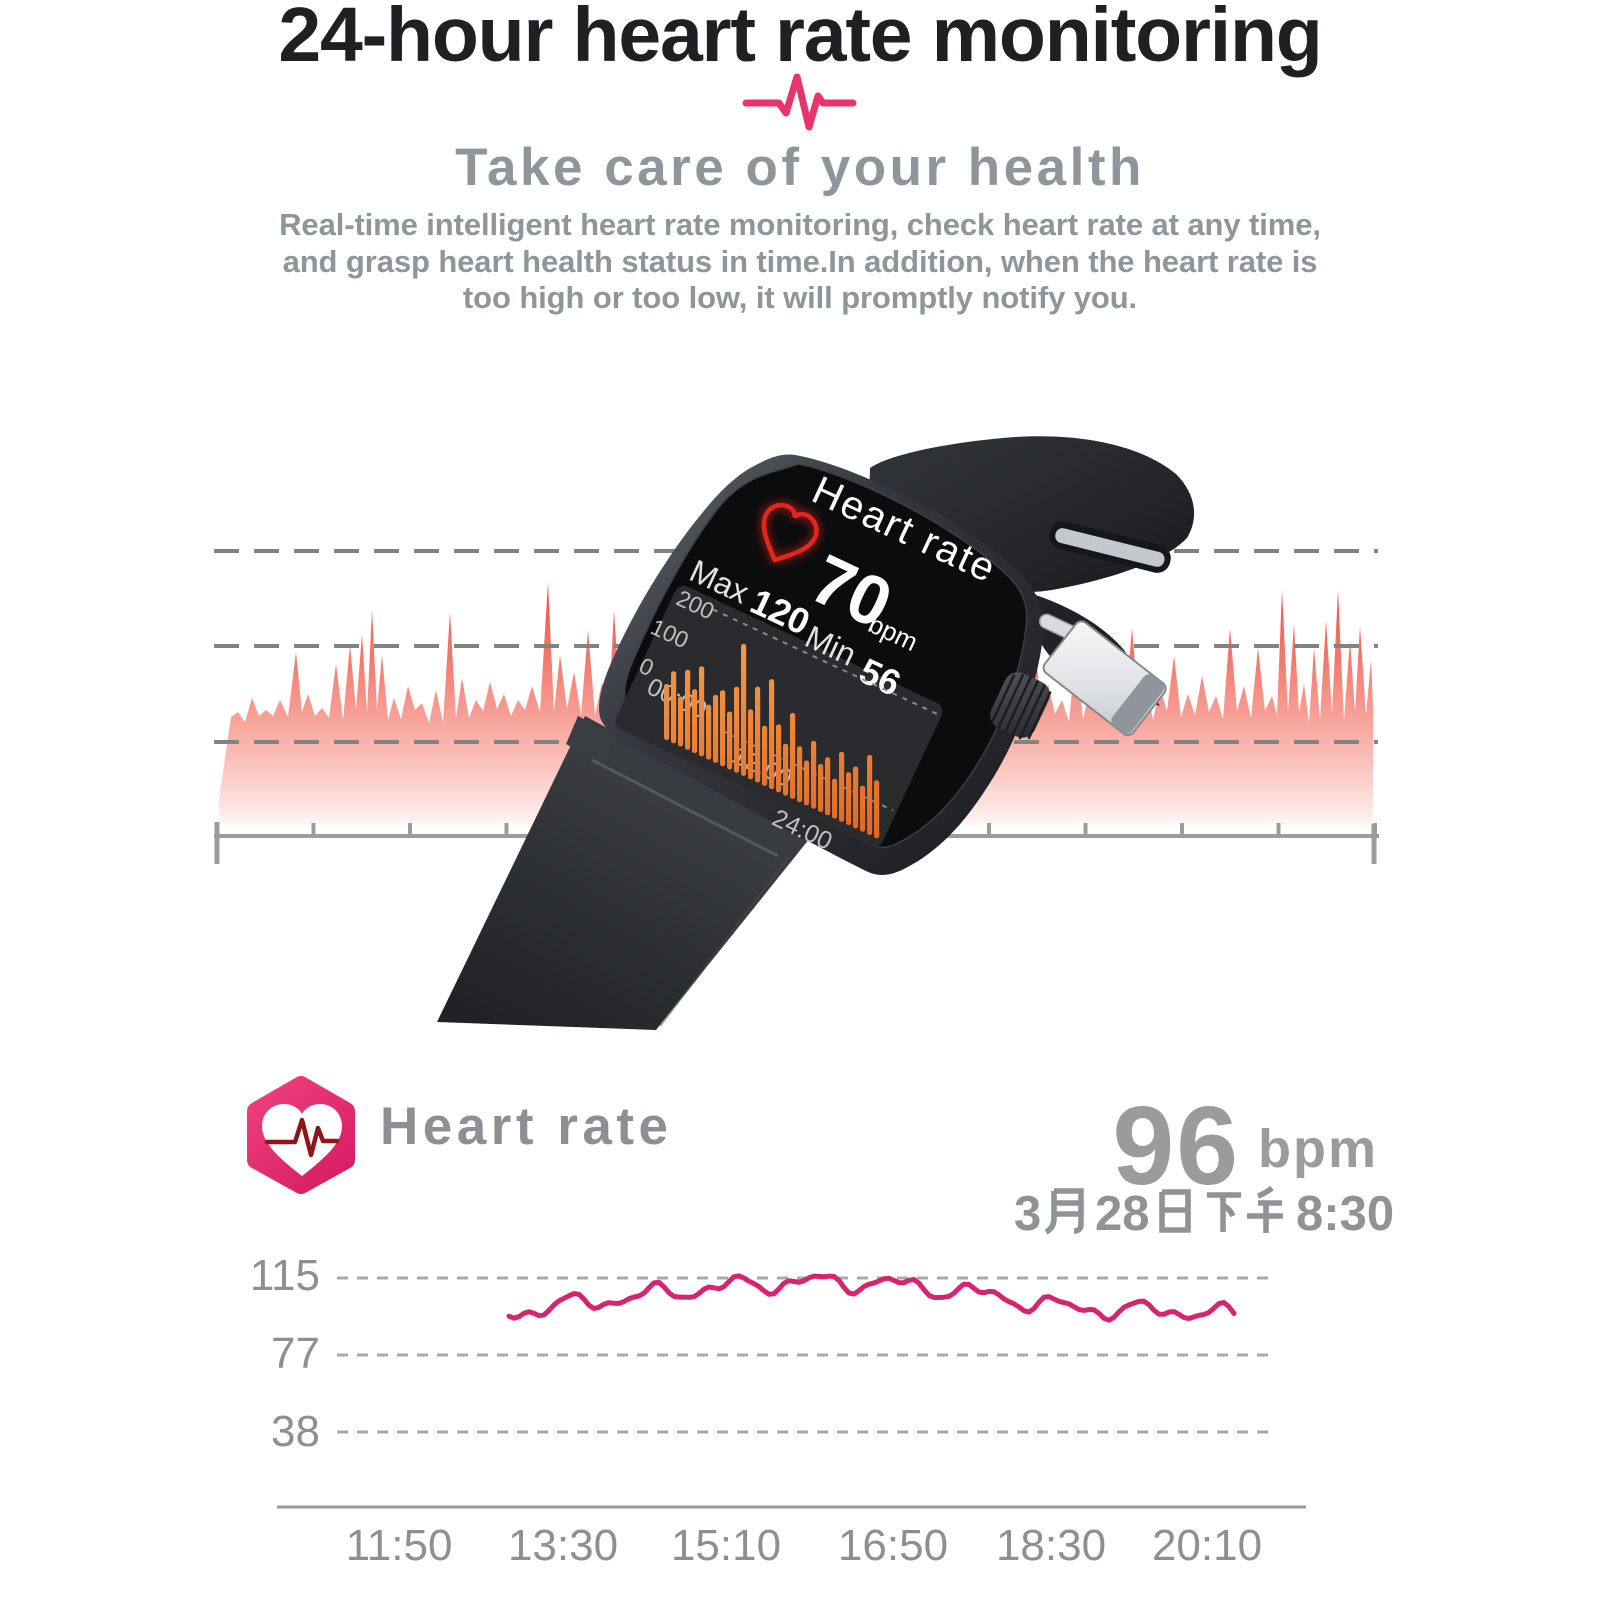  I want to click on svg-text: 38, so click(295, 1431).